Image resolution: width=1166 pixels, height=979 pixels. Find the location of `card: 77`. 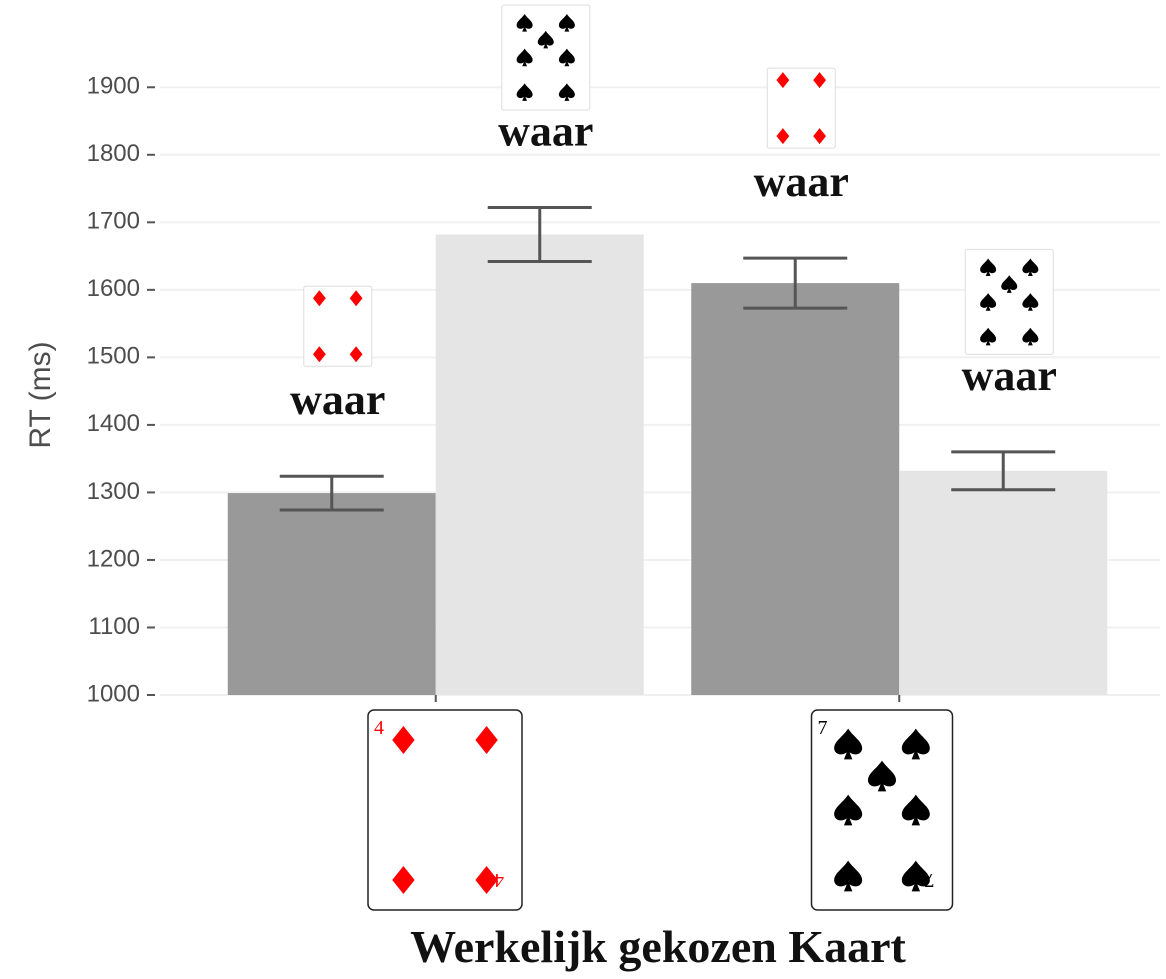

card: 77 is located at coordinates (882, 810).